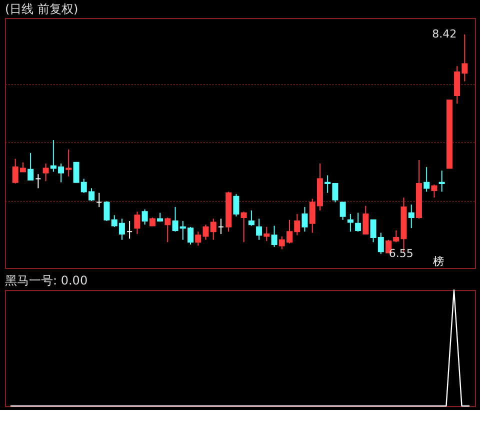 This screenshot has width=481, height=425. Describe the element at coordinates (41, 9) in the screenshot. I see `chart-title: (日线 前复权)` at that location.